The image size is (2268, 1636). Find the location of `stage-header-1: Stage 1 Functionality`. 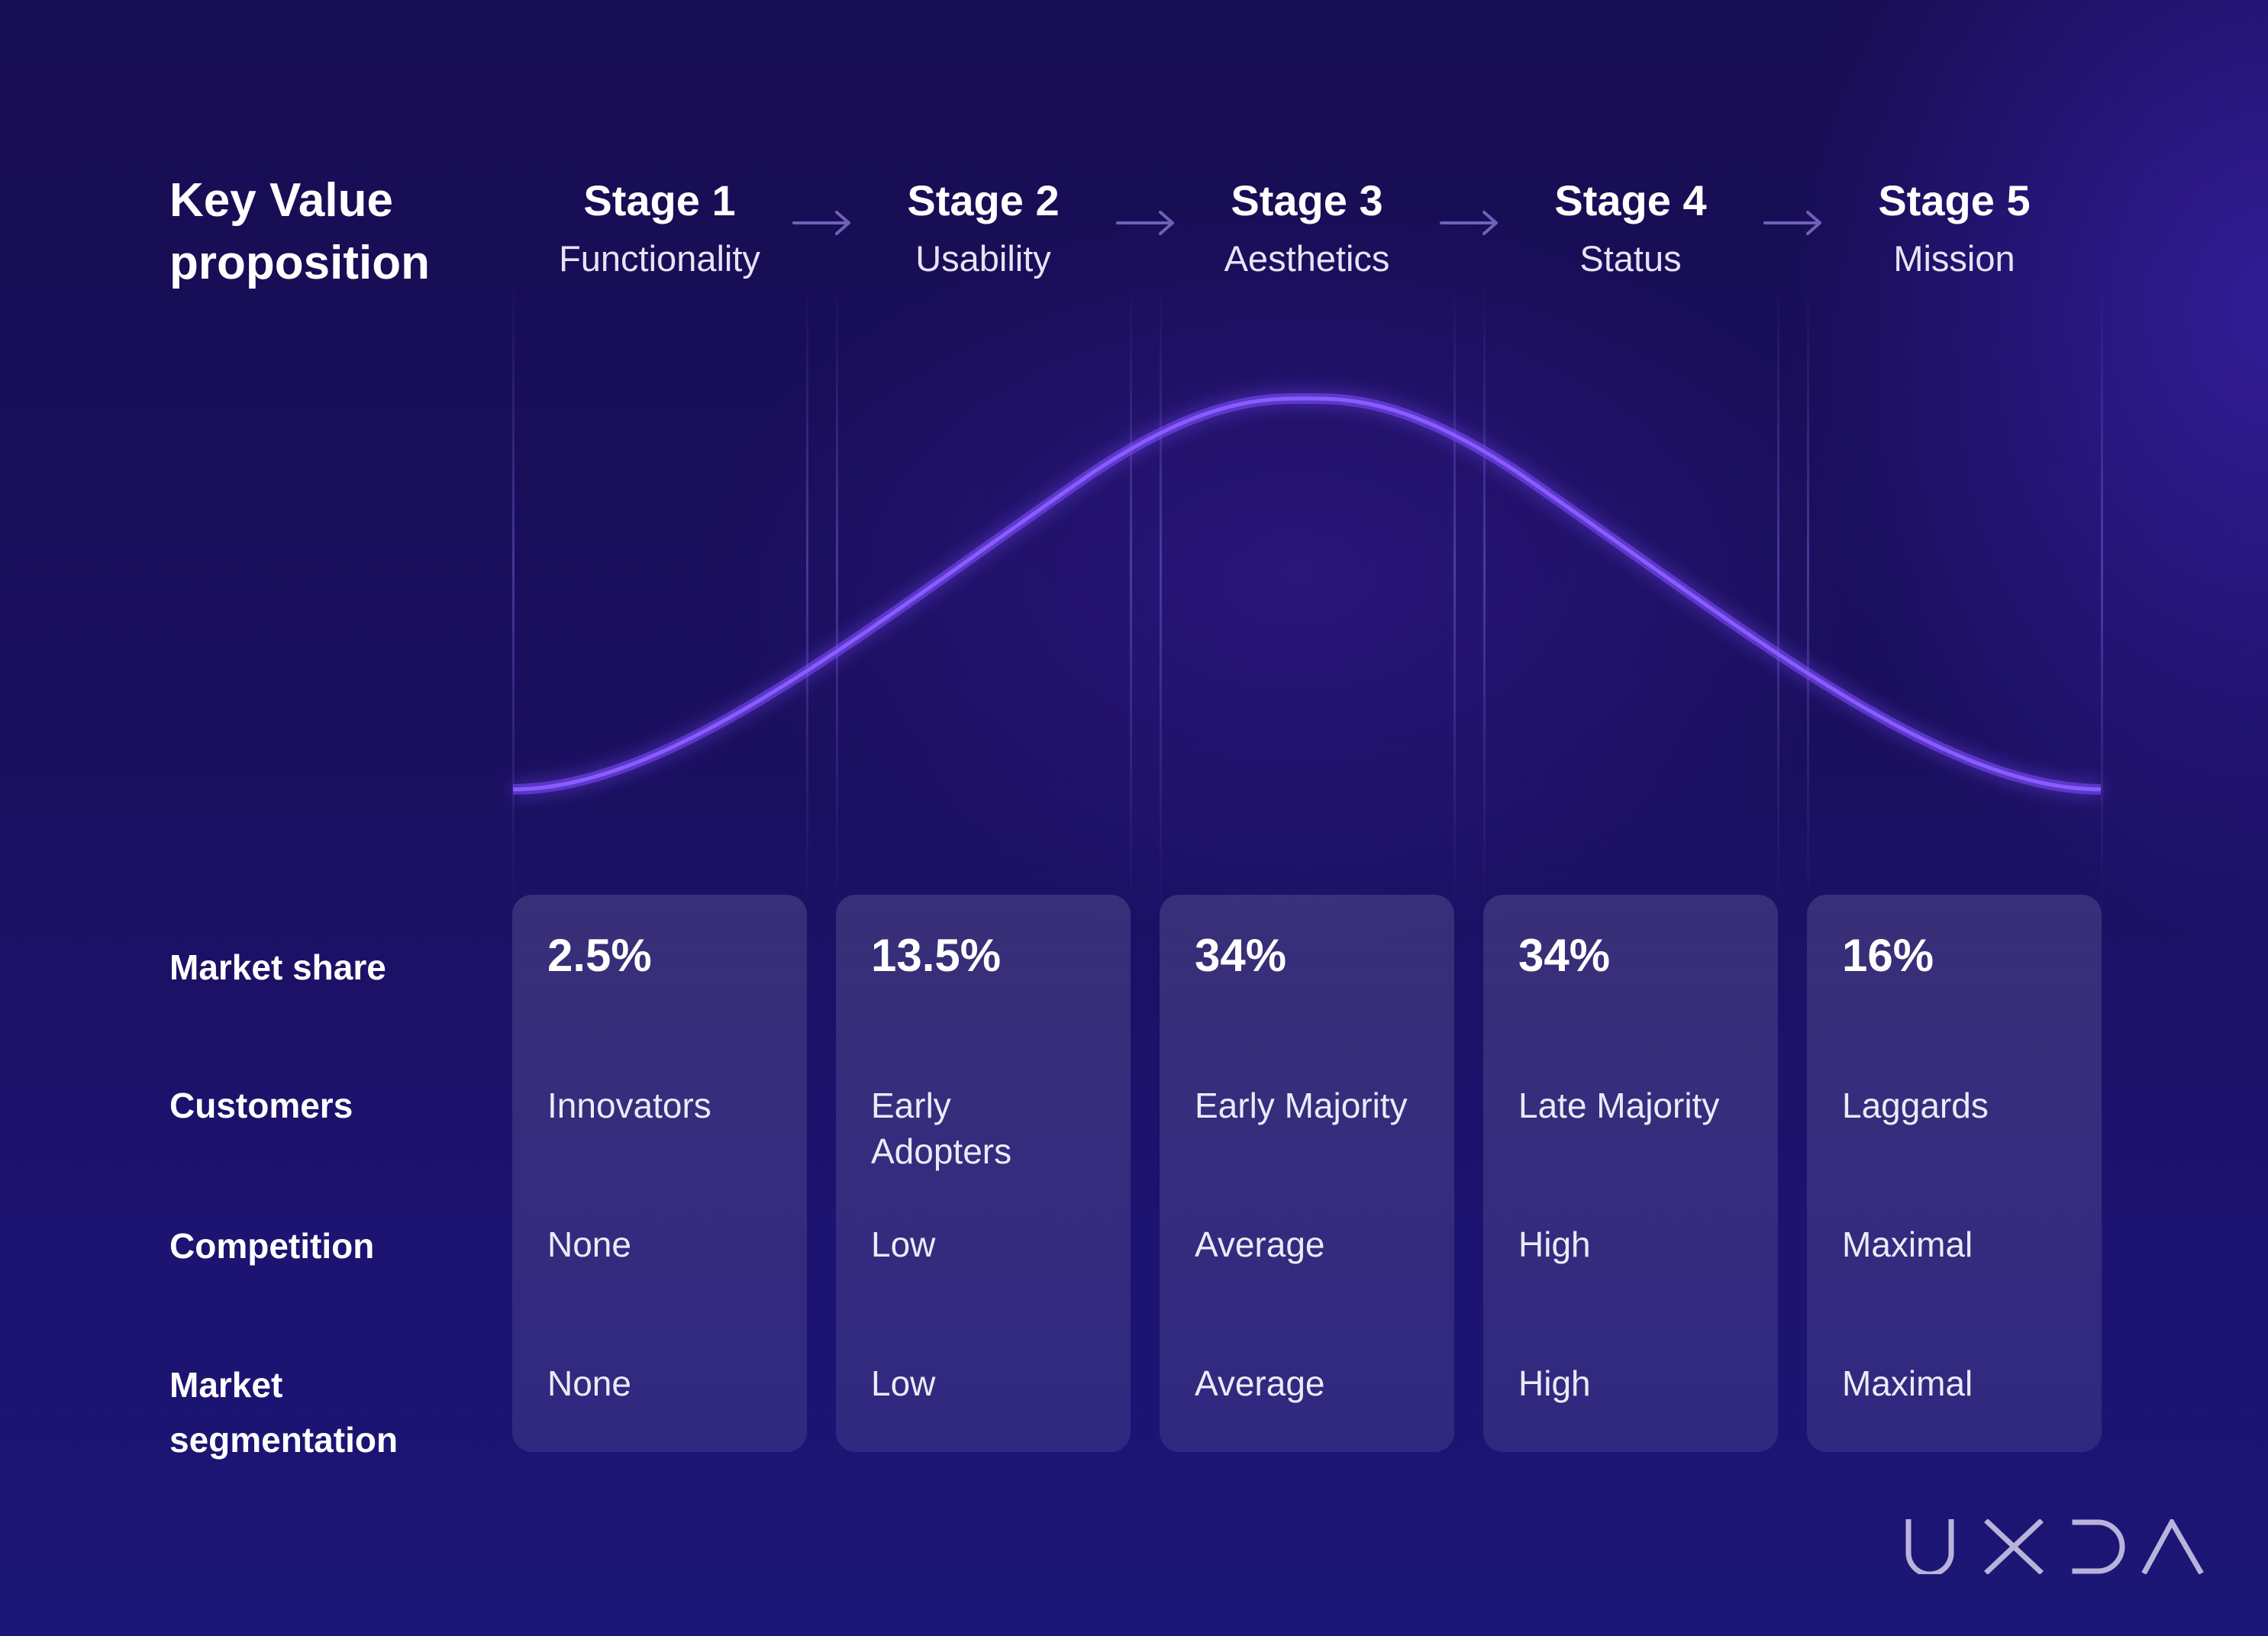

stage-header-1: Stage 1 Functionality is located at coordinates (660, 227).